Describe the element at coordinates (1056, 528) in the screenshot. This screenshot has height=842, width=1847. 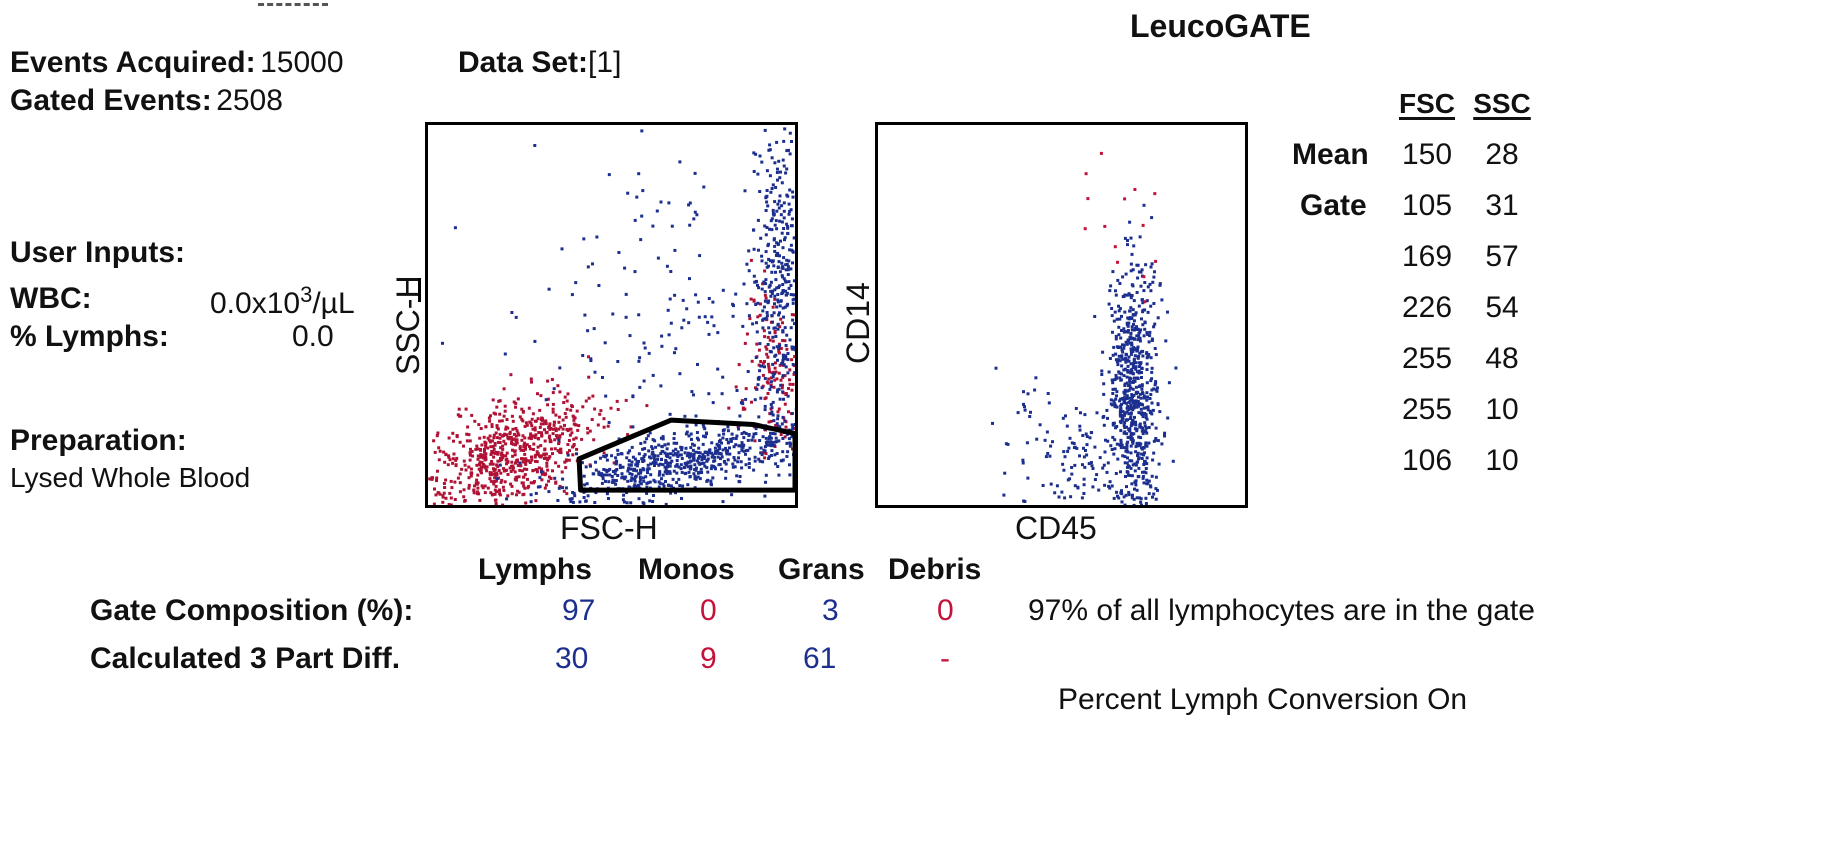
I see `plot2-x-axis-label: CD45` at that location.